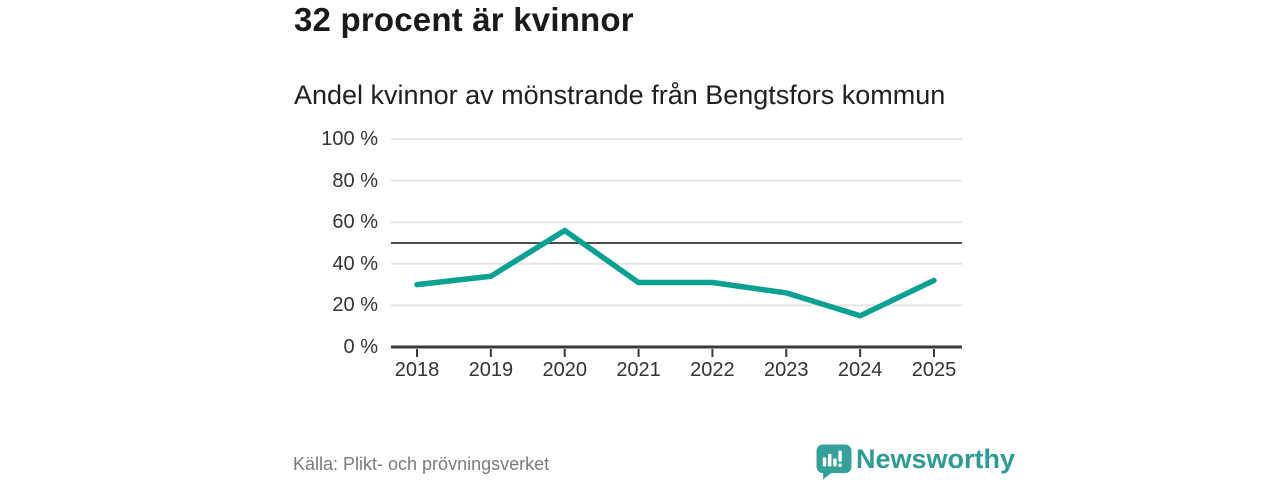 Image resolution: width=1280 pixels, height=480 pixels. Describe the element at coordinates (936, 459) in the screenshot. I see `brand-name: Newsworthy` at that location.